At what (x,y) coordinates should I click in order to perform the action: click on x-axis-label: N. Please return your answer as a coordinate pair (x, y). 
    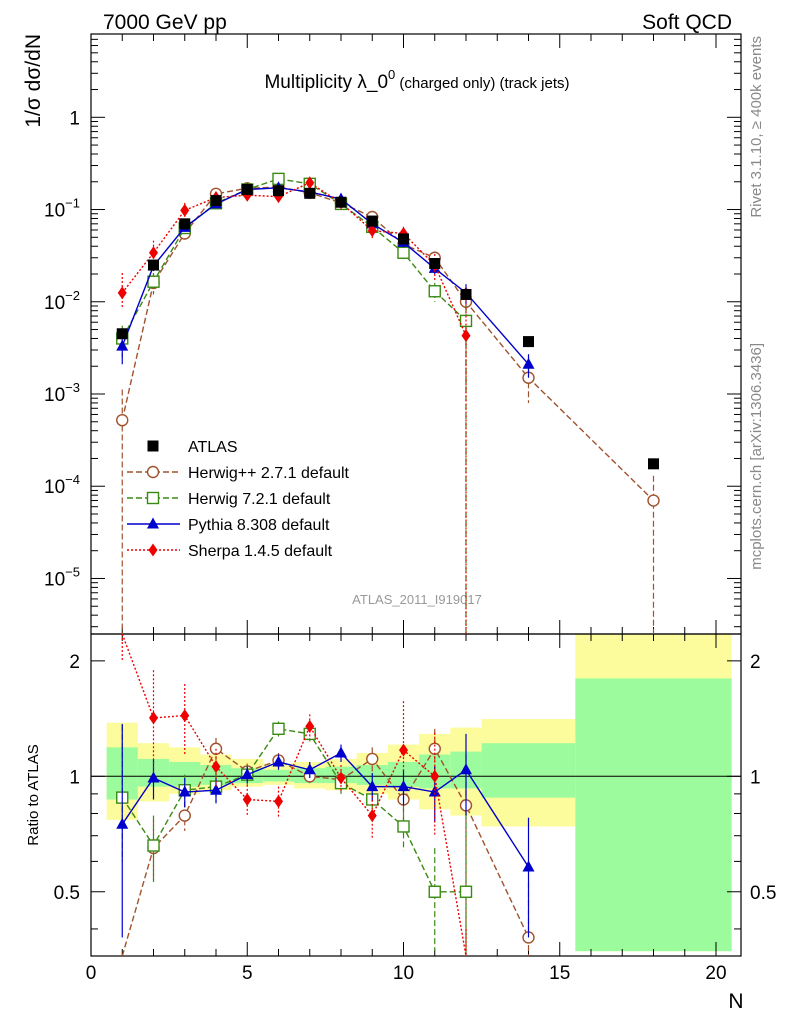
    Looking at the image, I should click on (735, 1001).